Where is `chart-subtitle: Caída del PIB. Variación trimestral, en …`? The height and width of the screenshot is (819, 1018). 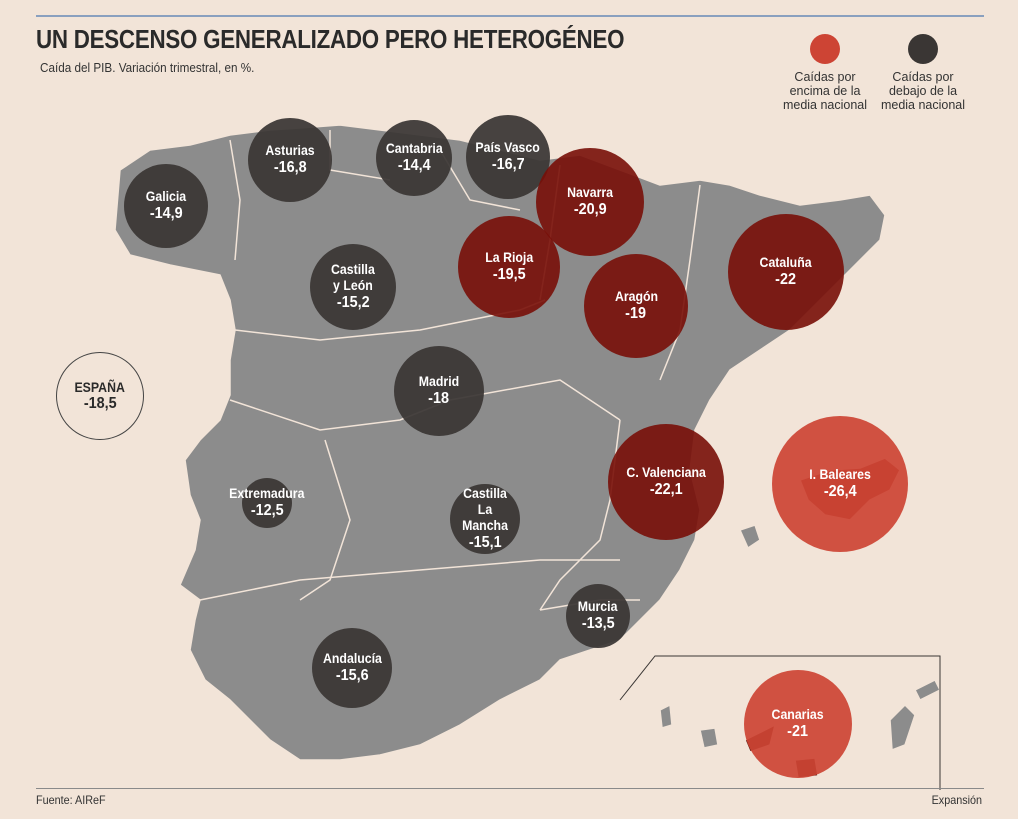 chart-subtitle: Caída del PIB. Variación trimestral, en … is located at coordinates (147, 67).